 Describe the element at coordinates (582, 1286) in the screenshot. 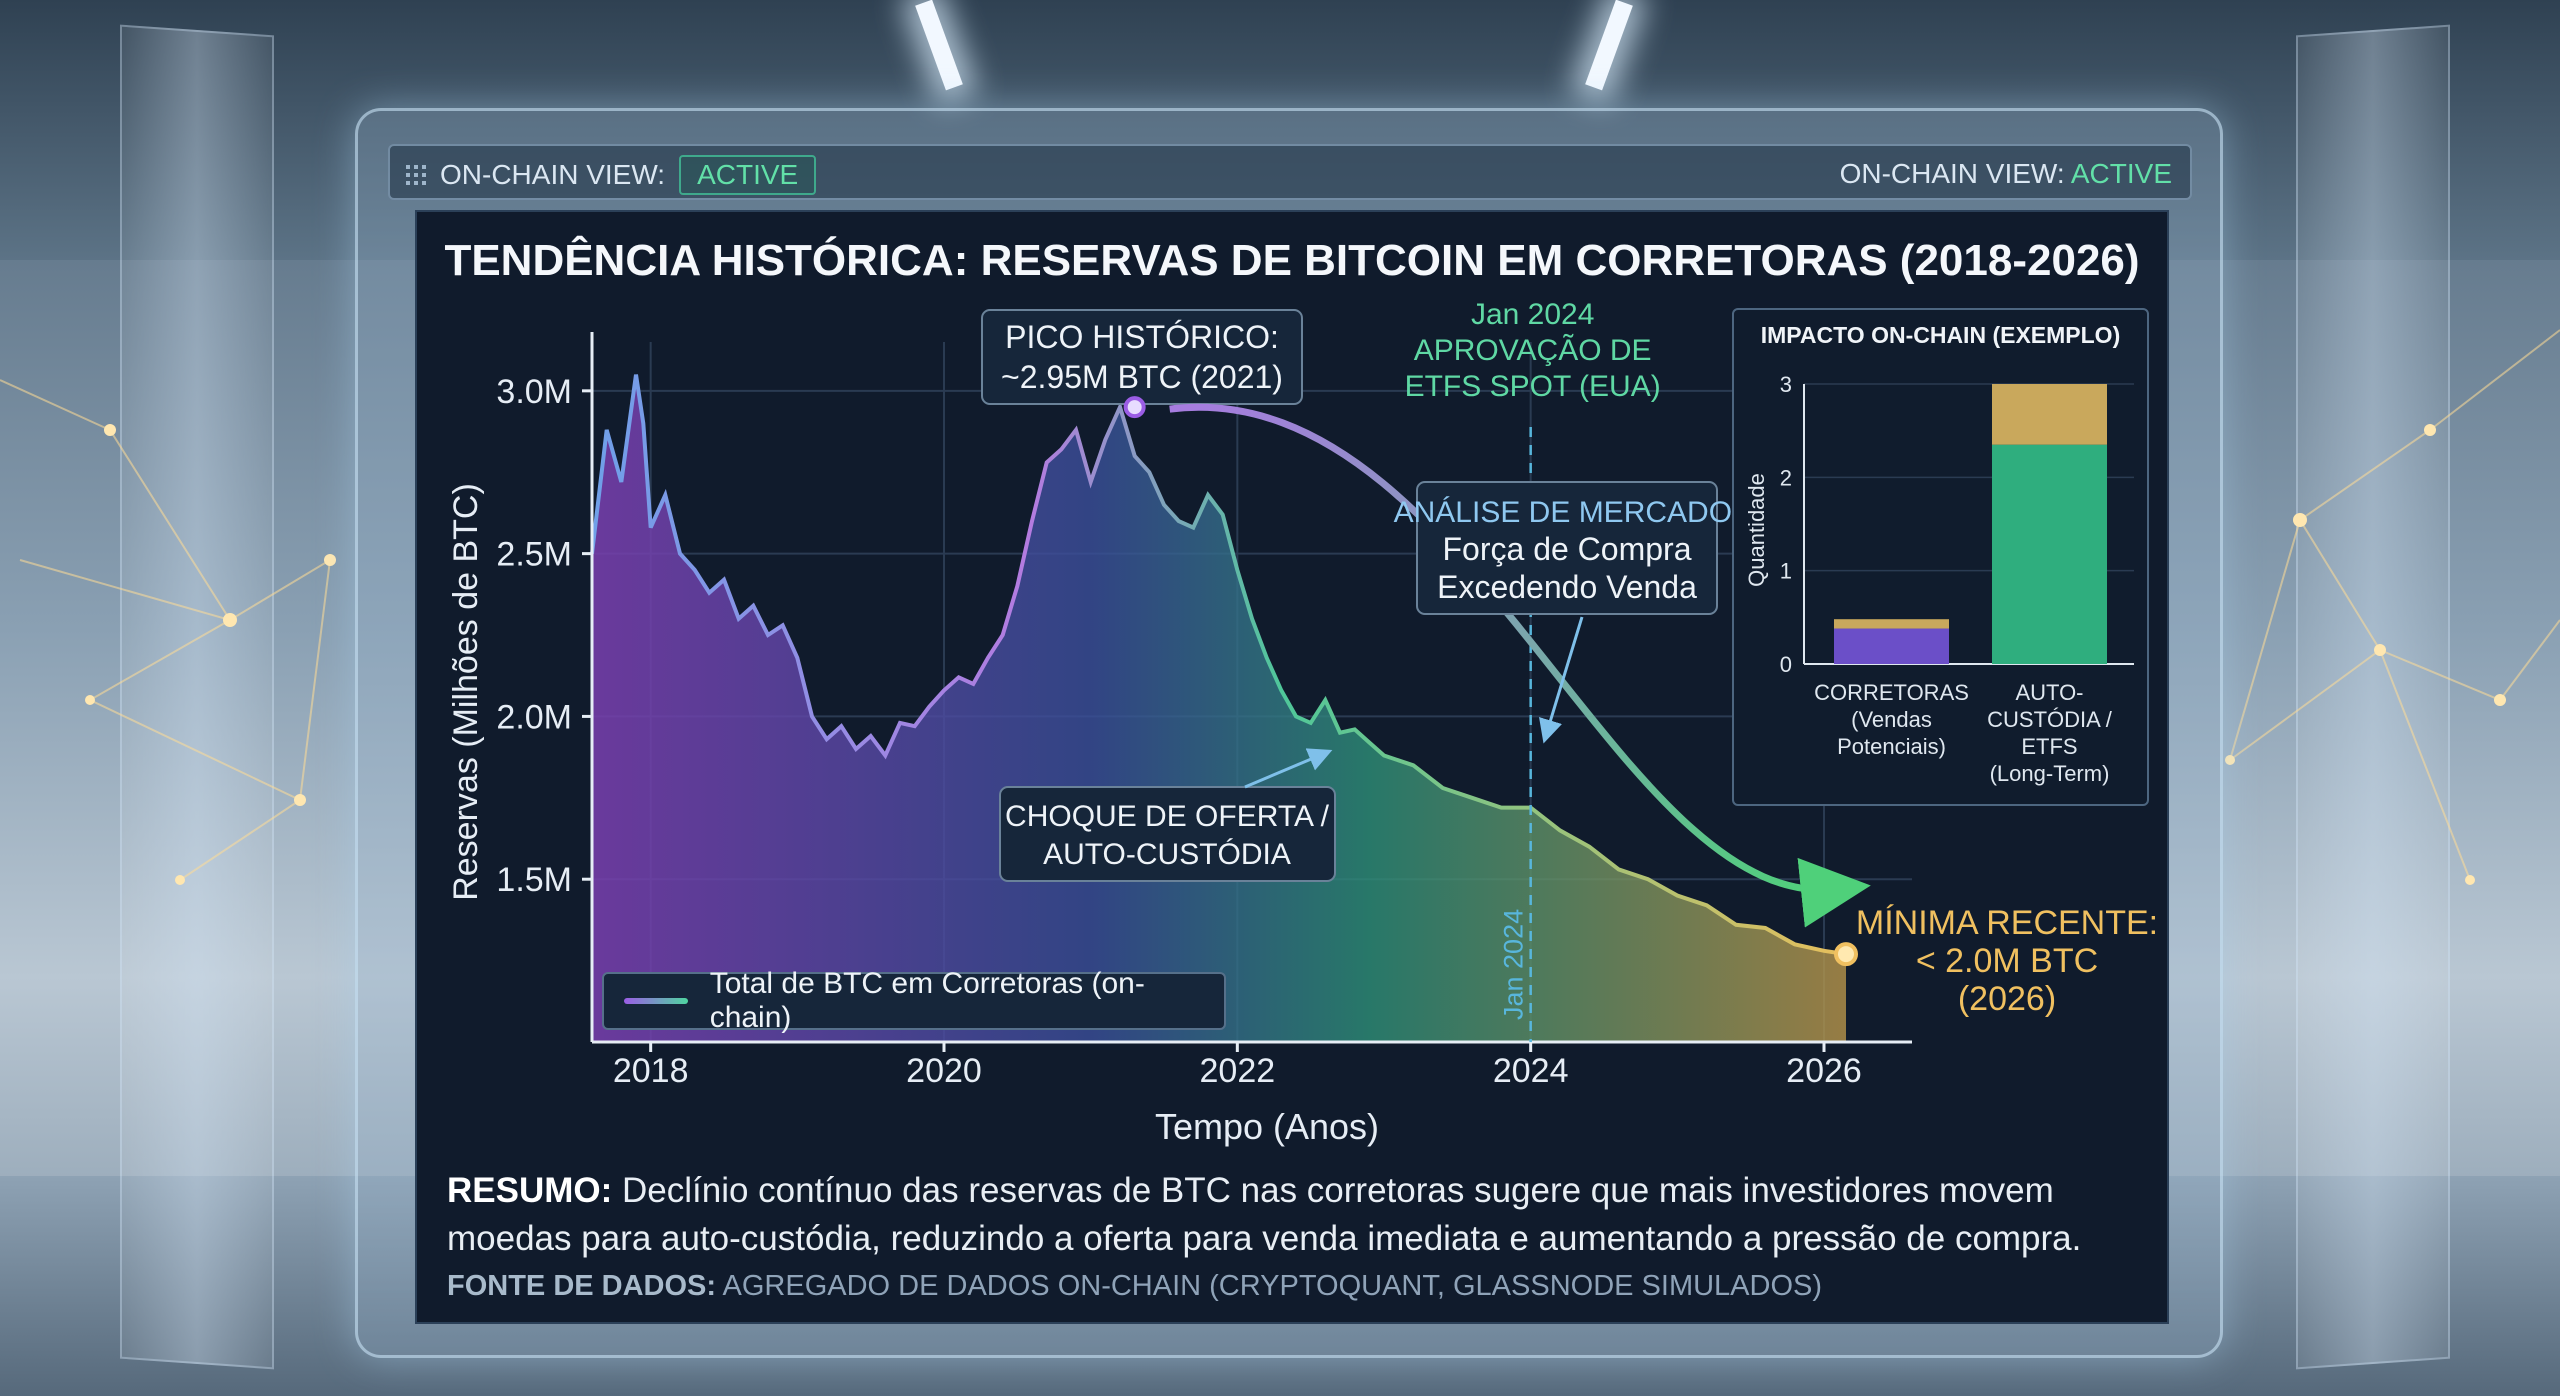

I see `source-label: FONTE DE DADOS:` at that location.